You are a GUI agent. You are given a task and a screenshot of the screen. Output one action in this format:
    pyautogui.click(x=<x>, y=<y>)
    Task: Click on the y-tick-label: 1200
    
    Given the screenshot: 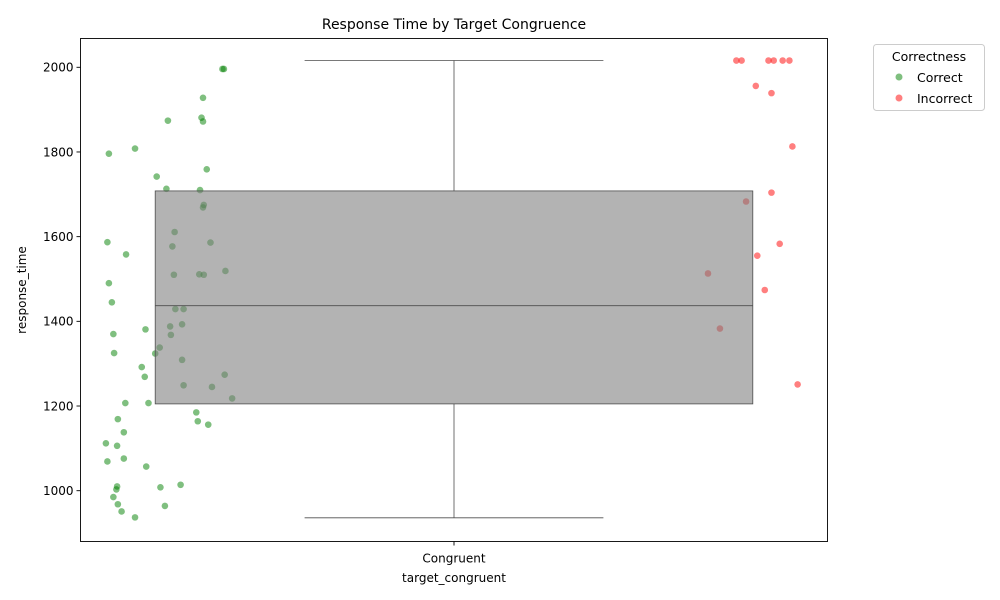 What is the action you would take?
    pyautogui.click(x=58, y=406)
    